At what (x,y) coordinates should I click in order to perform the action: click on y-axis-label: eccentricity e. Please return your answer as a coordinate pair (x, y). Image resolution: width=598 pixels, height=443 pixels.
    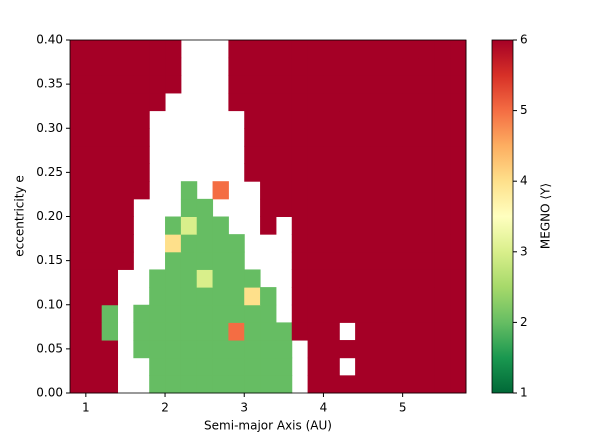
    Looking at the image, I should click on (20, 215).